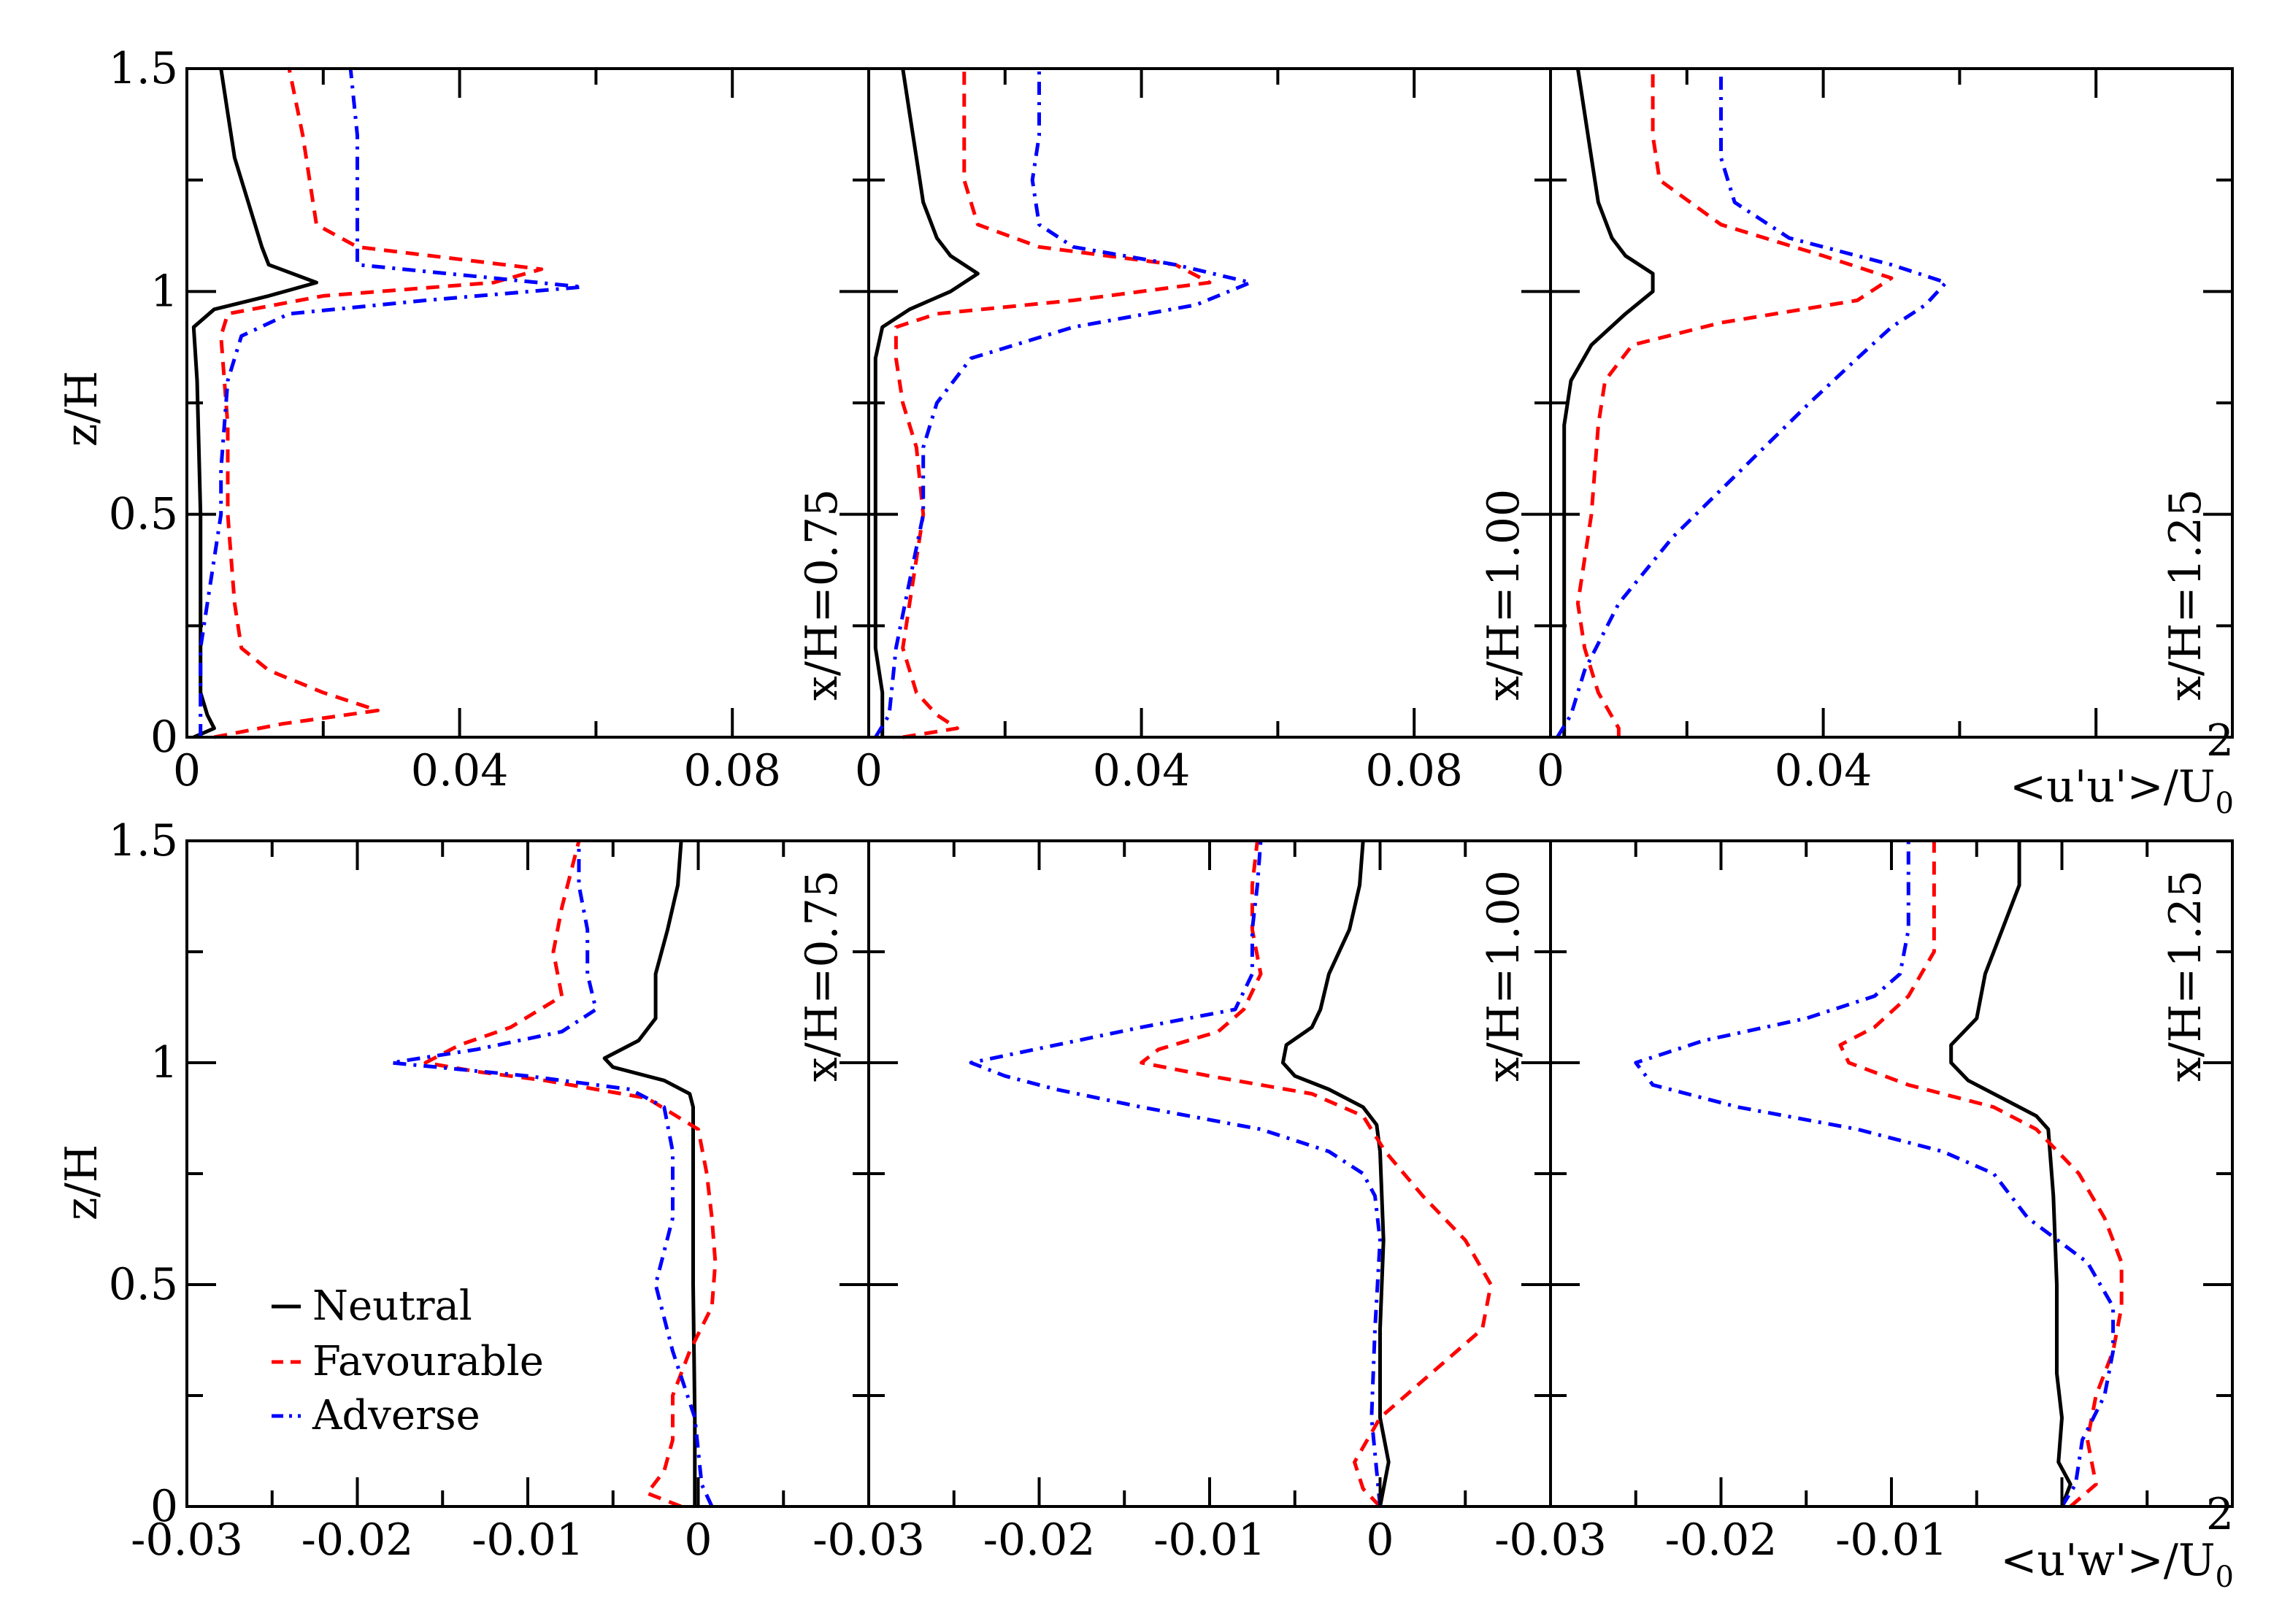  I want to click on legend: Neutral Favourable Adverse, so click(408, 1360).